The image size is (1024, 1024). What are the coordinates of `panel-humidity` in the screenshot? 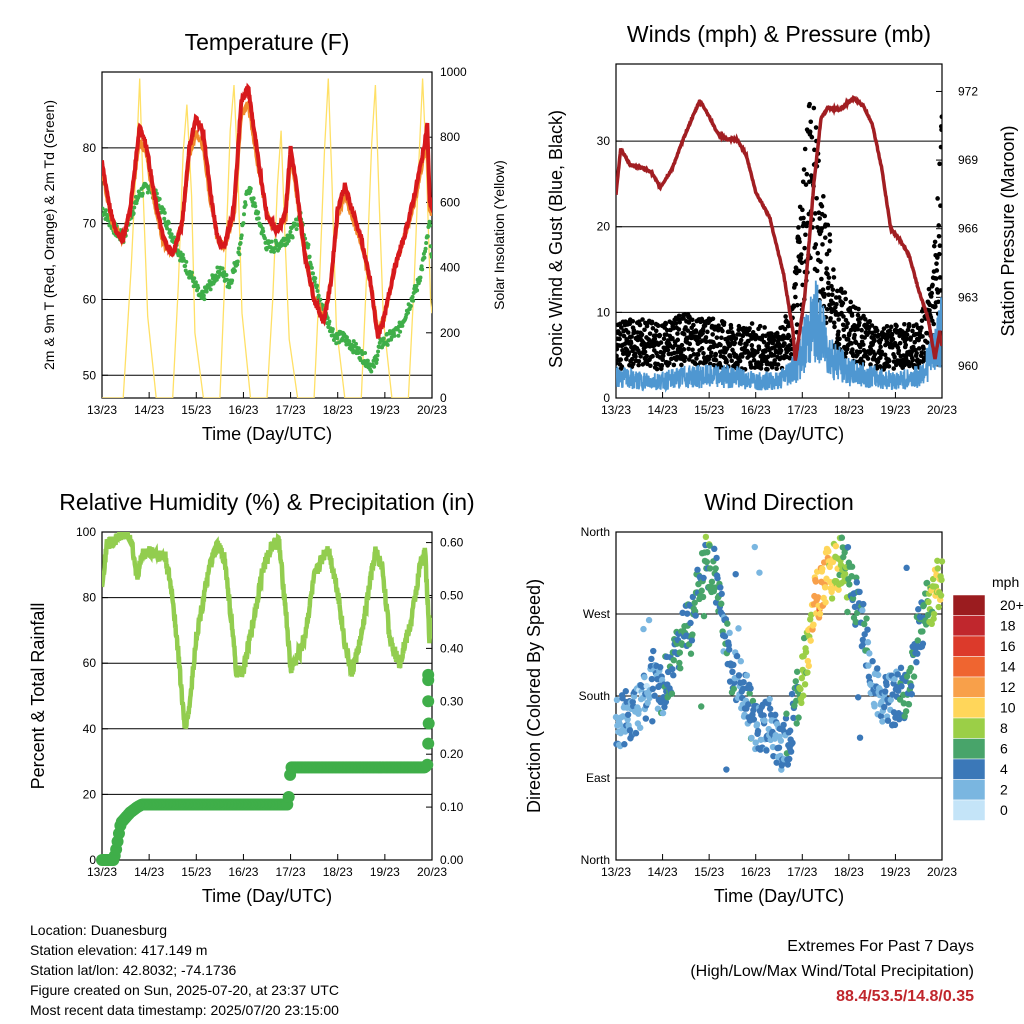 It's located at (265, 698).